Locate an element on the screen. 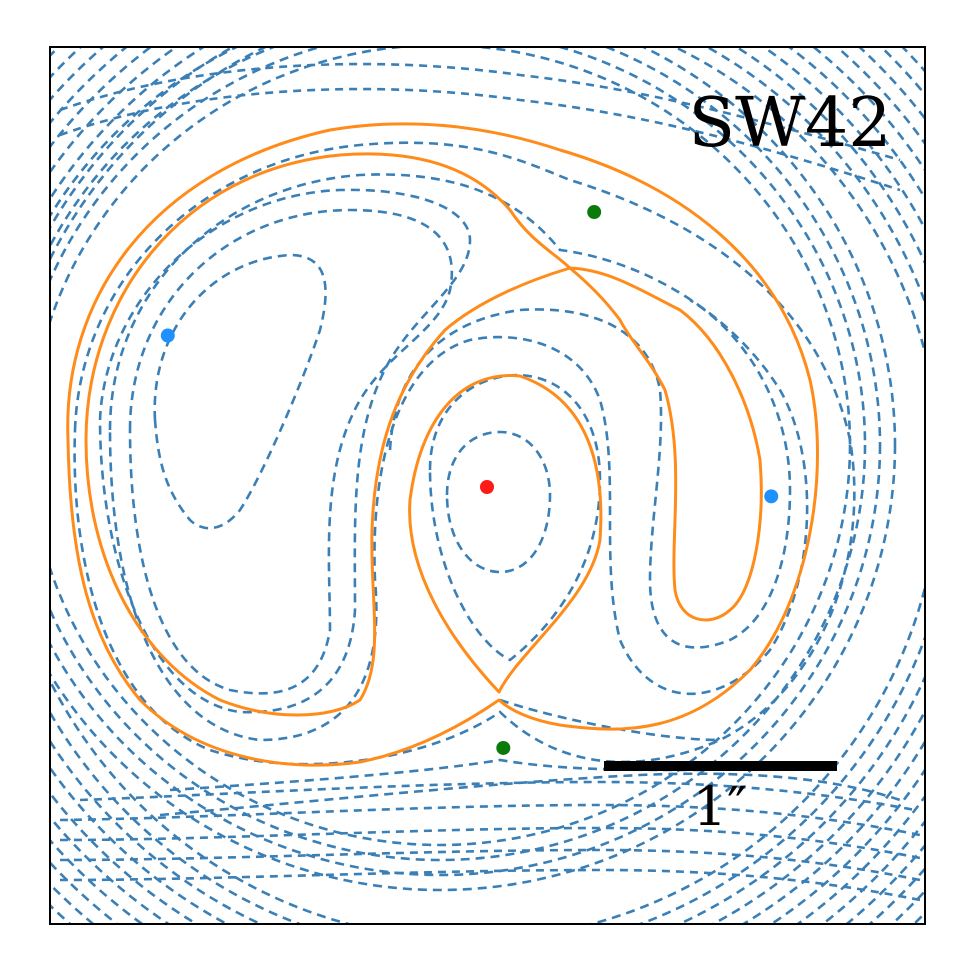 The image size is (974, 974). saddle-top-point is located at coordinates (594, 212).